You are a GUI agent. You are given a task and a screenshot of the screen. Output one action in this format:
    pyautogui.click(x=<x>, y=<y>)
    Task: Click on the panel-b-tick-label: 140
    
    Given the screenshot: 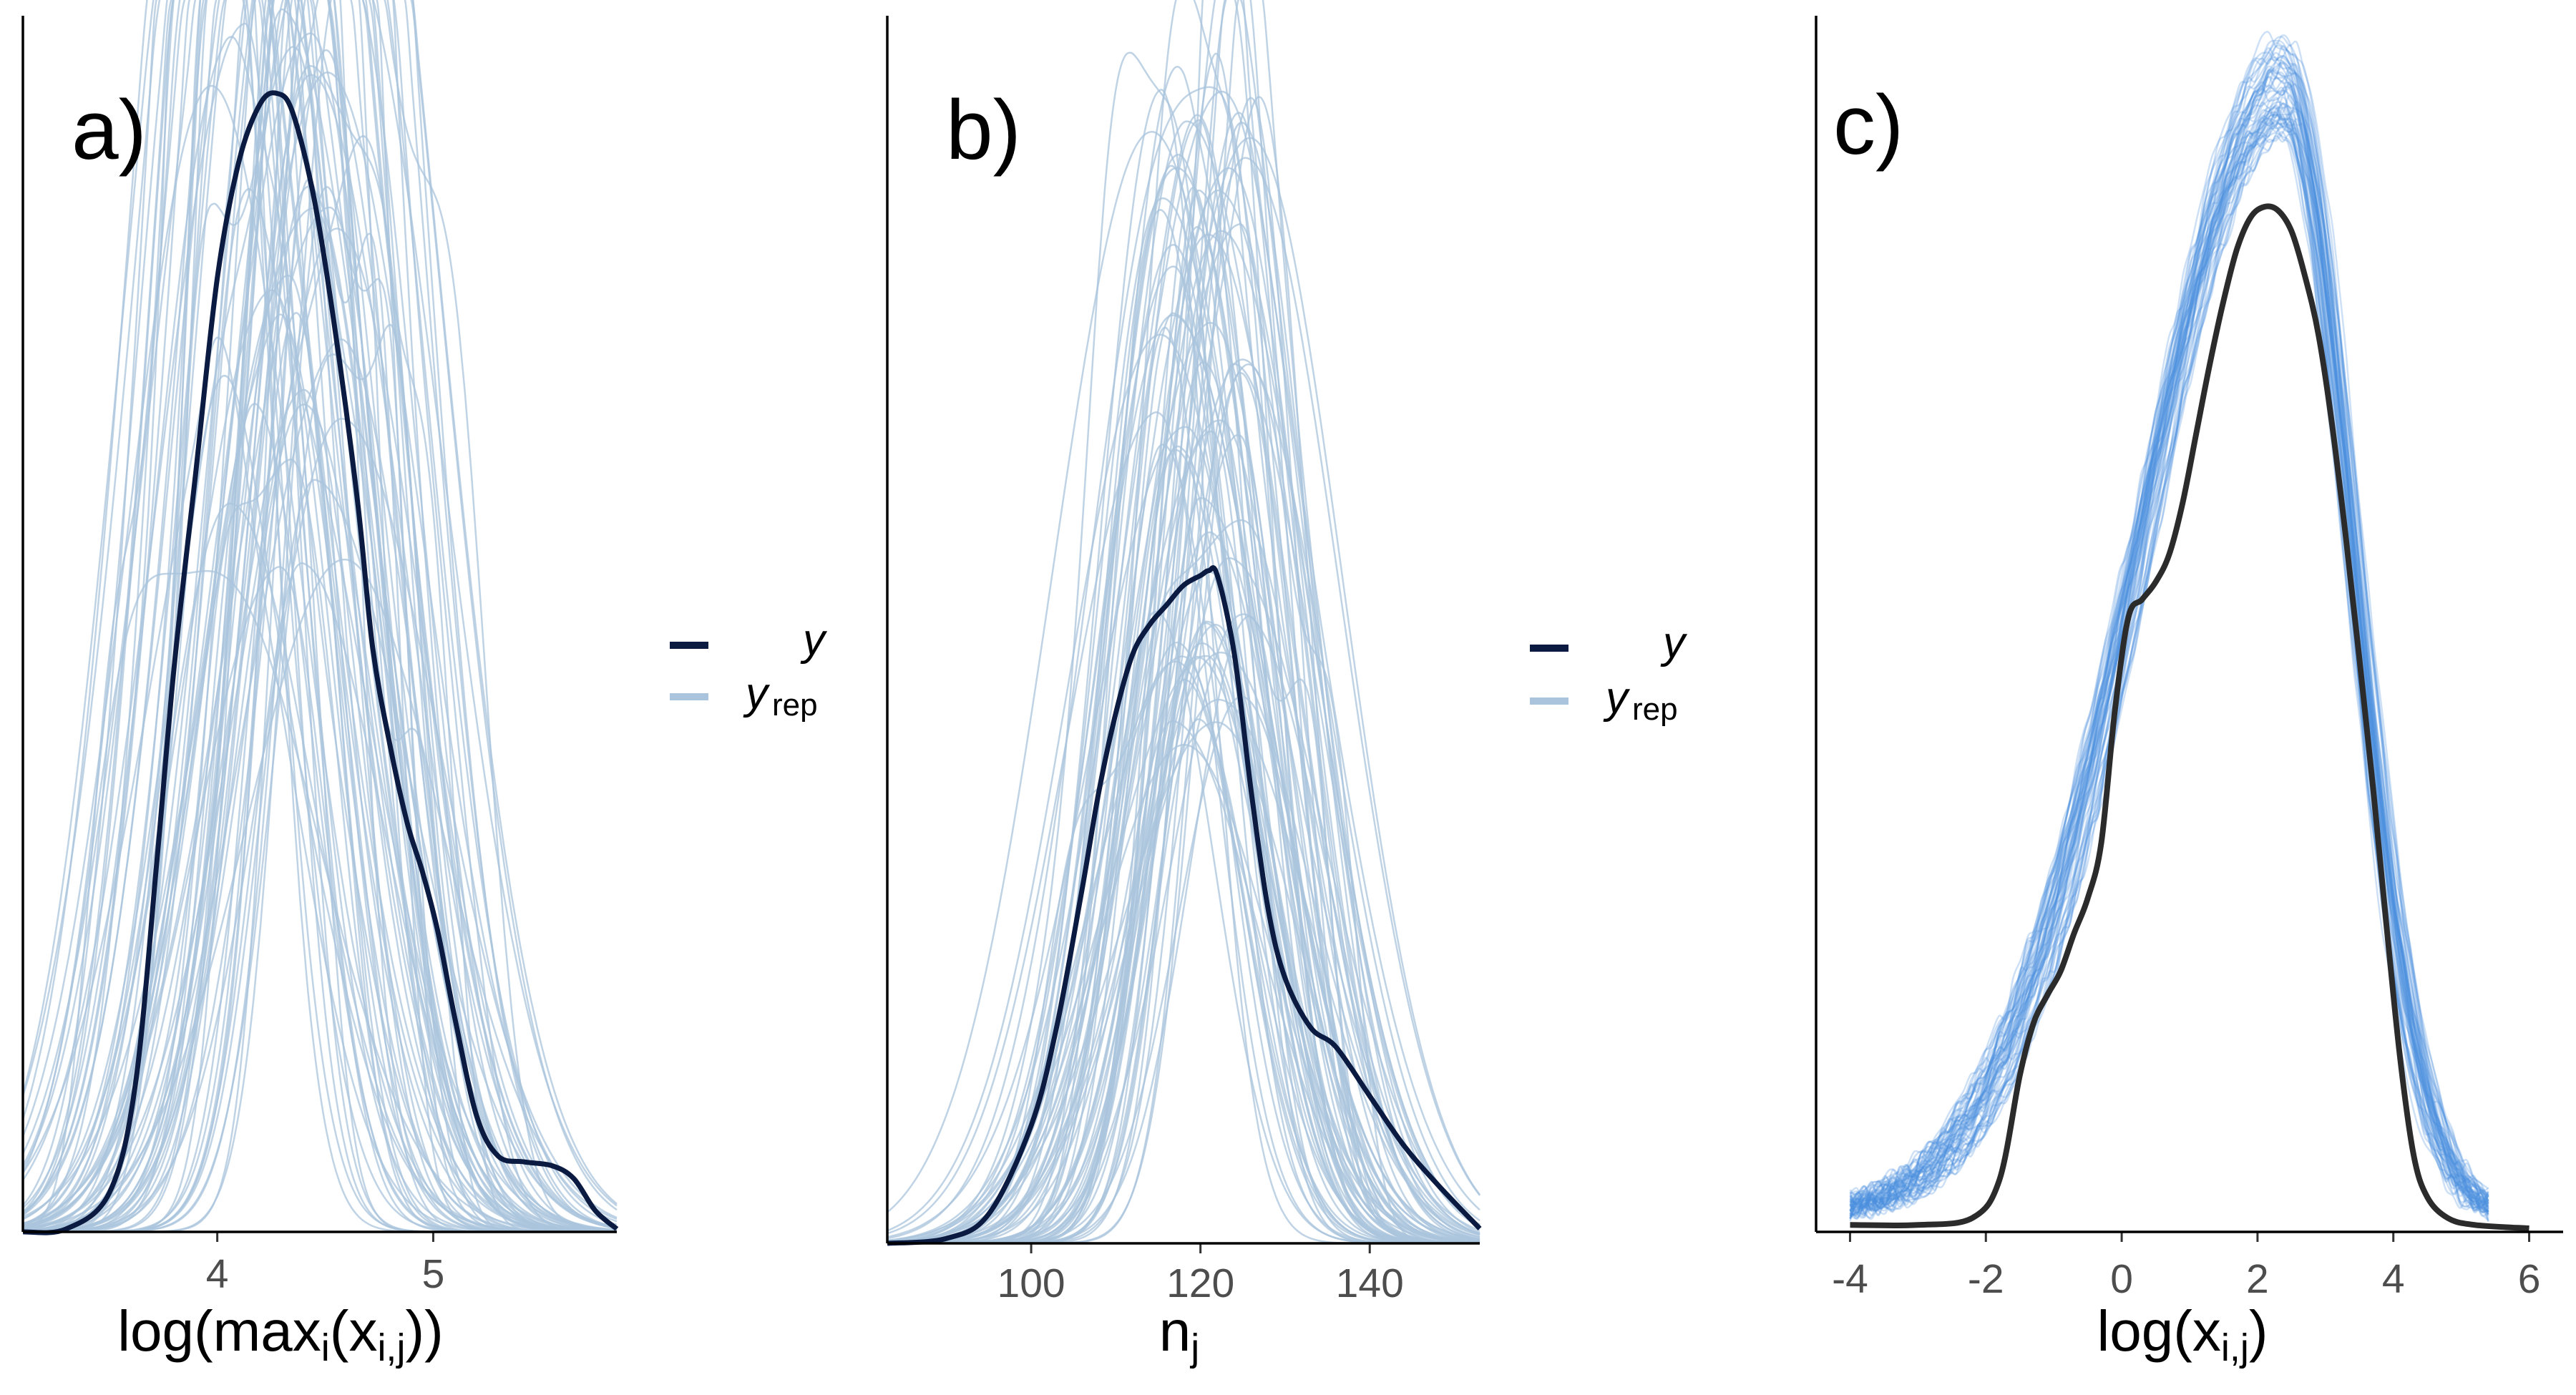 What is the action you would take?
    pyautogui.click(x=1370, y=1283)
    